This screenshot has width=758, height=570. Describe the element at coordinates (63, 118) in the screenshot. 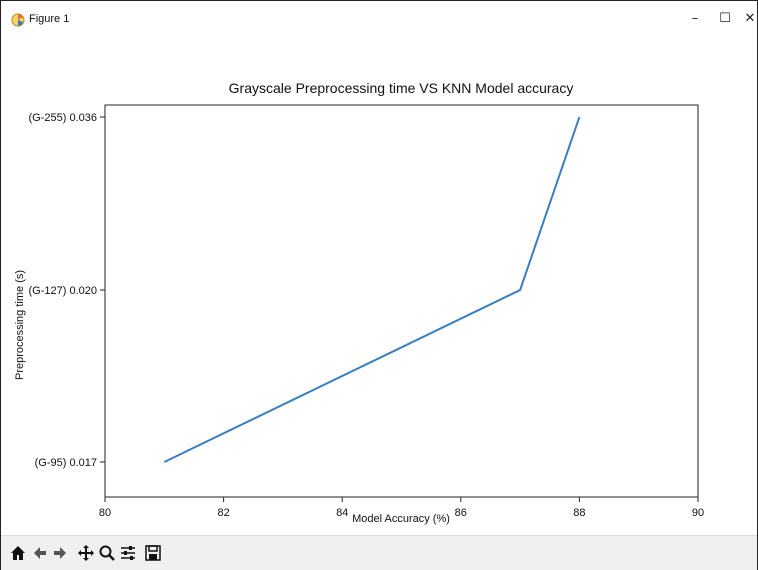

I see `y-tick-label: (G-255) 0.036` at that location.